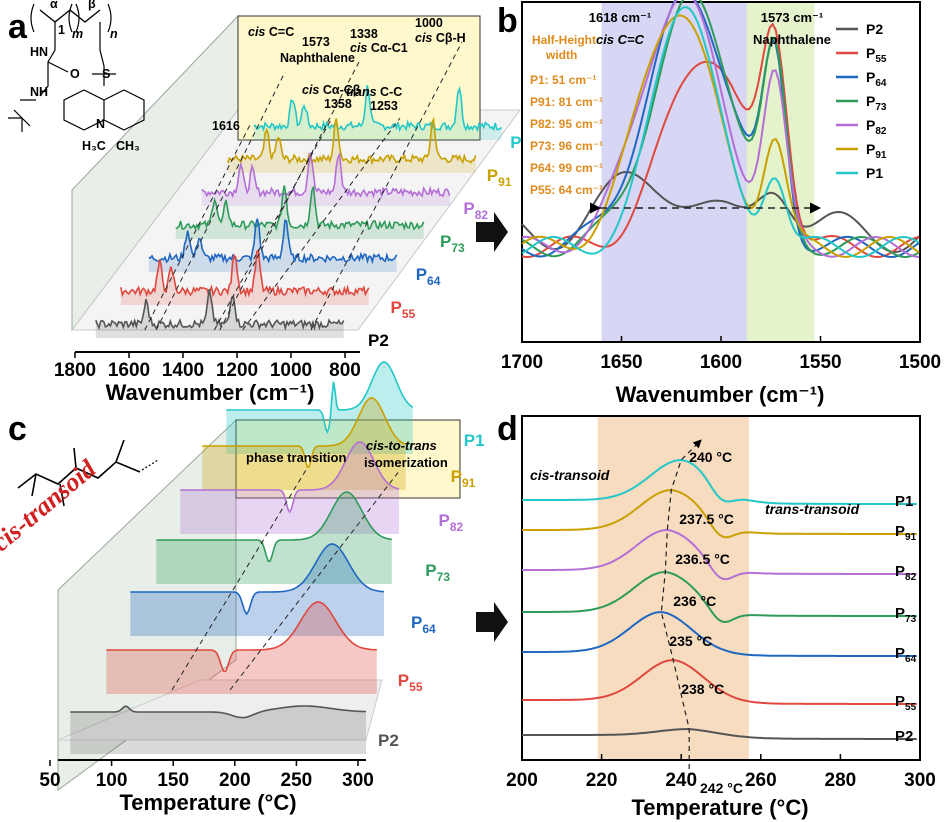 The image size is (946, 822). Describe the element at coordinates (681, 780) in the screenshot. I see `tick-label: 240` at that location.